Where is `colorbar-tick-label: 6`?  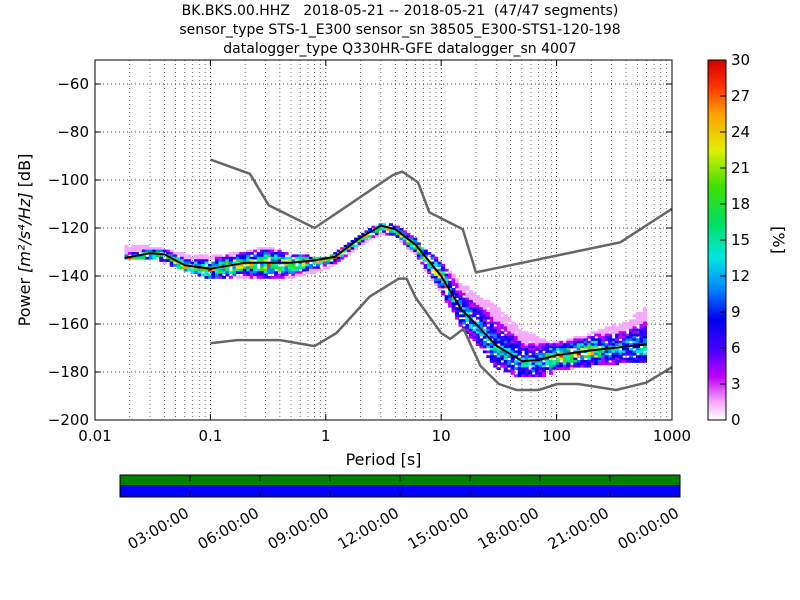
colorbar-tick-label: 6 is located at coordinates (736, 348).